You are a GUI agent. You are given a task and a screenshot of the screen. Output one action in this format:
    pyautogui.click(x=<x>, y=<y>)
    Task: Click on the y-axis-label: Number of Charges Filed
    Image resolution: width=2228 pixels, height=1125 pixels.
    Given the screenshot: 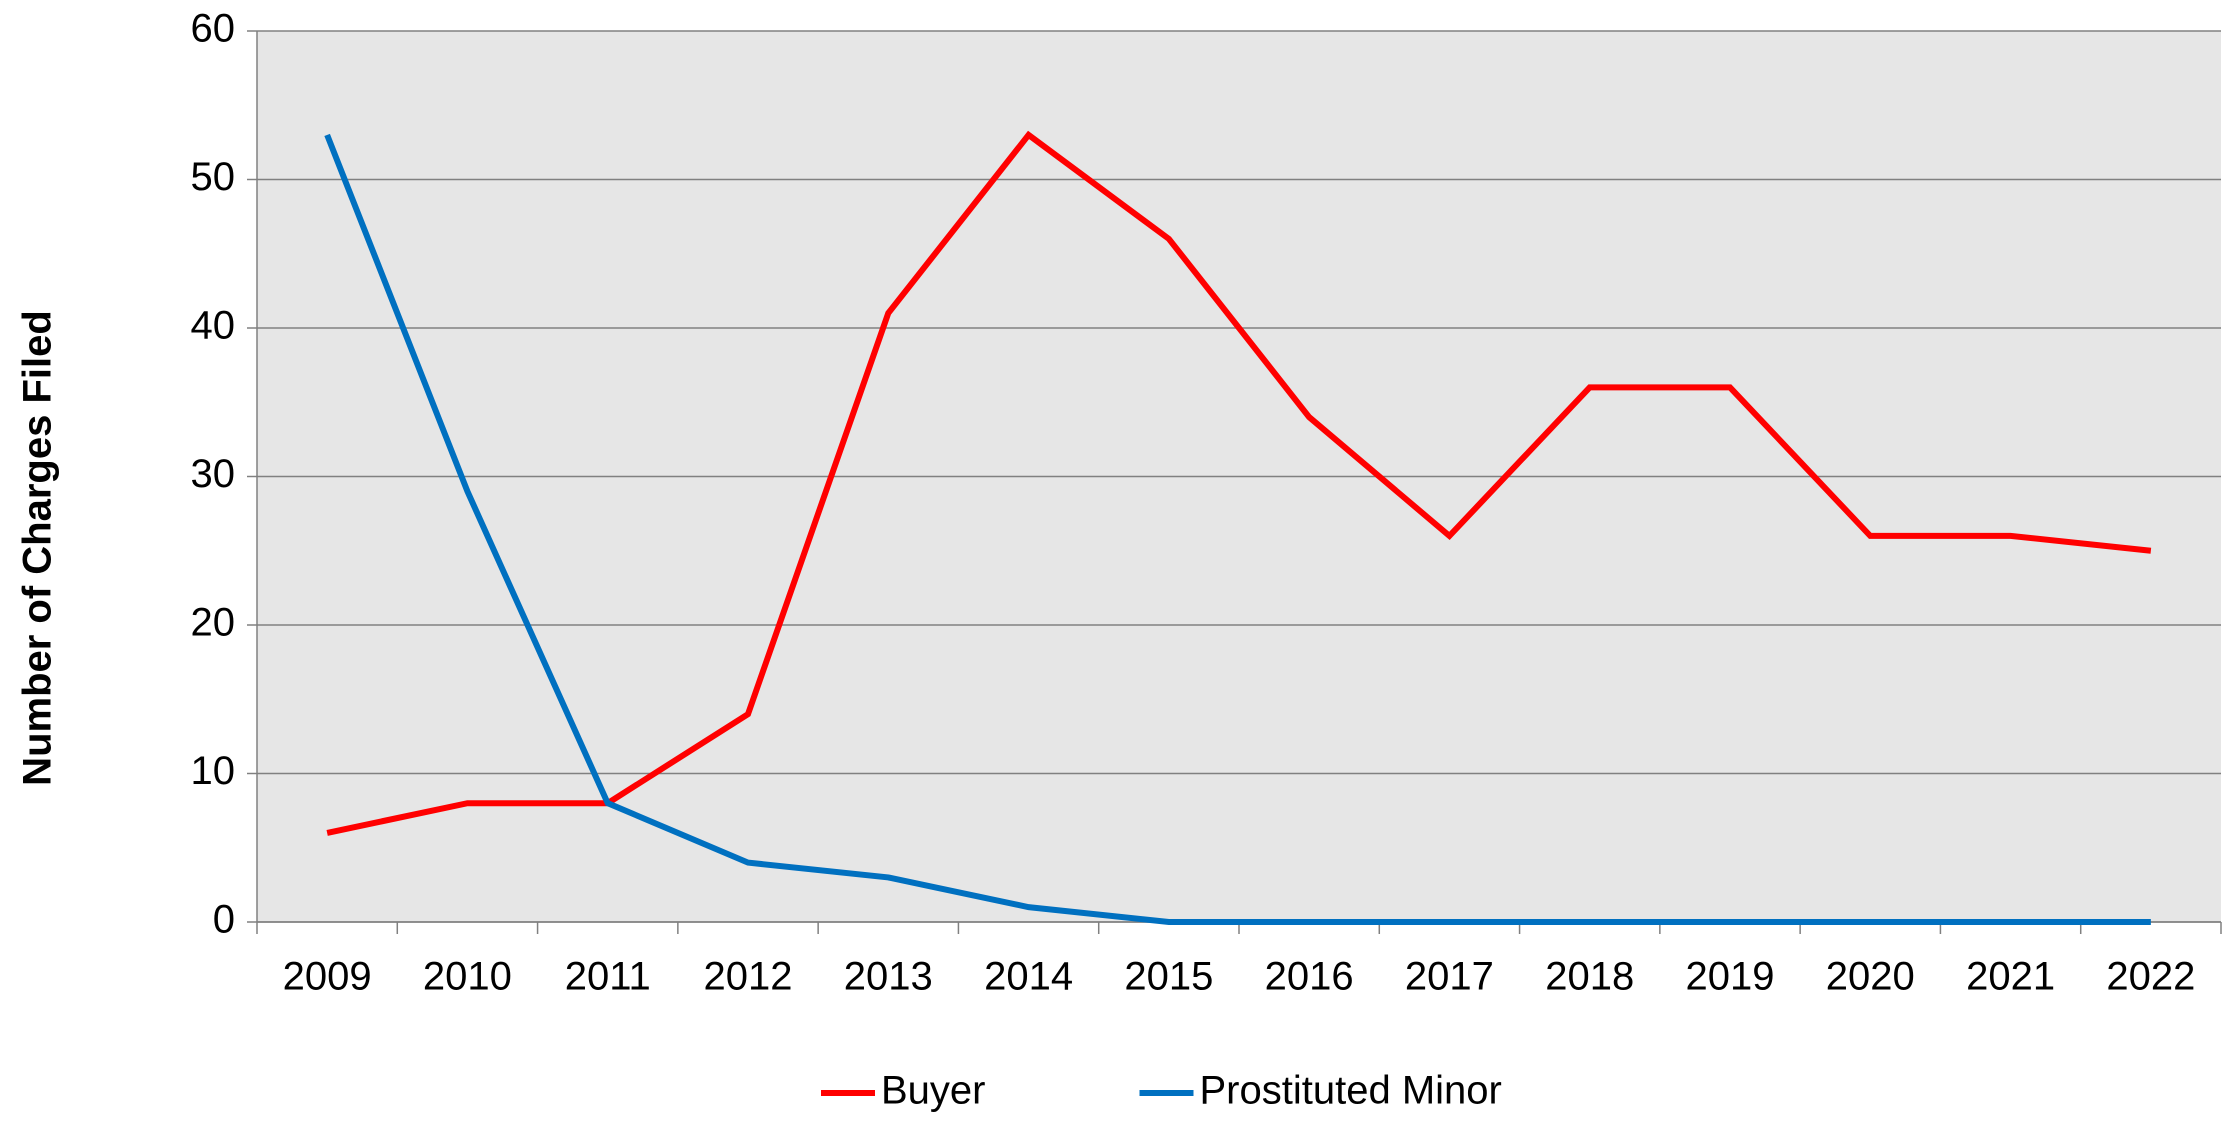 What is the action you would take?
    pyautogui.click(x=38, y=548)
    